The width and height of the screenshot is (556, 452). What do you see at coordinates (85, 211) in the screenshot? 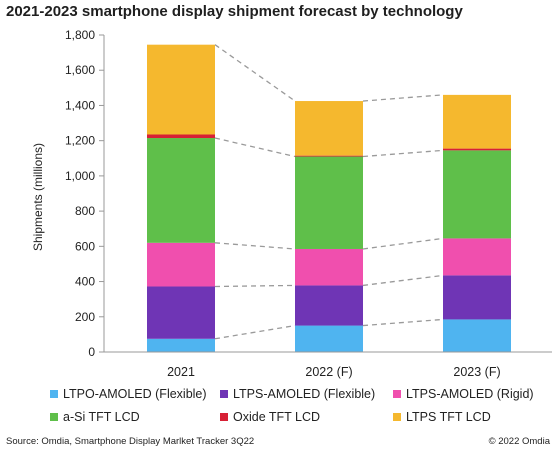
I see `y-tick-label: 800` at bounding box center [85, 211].